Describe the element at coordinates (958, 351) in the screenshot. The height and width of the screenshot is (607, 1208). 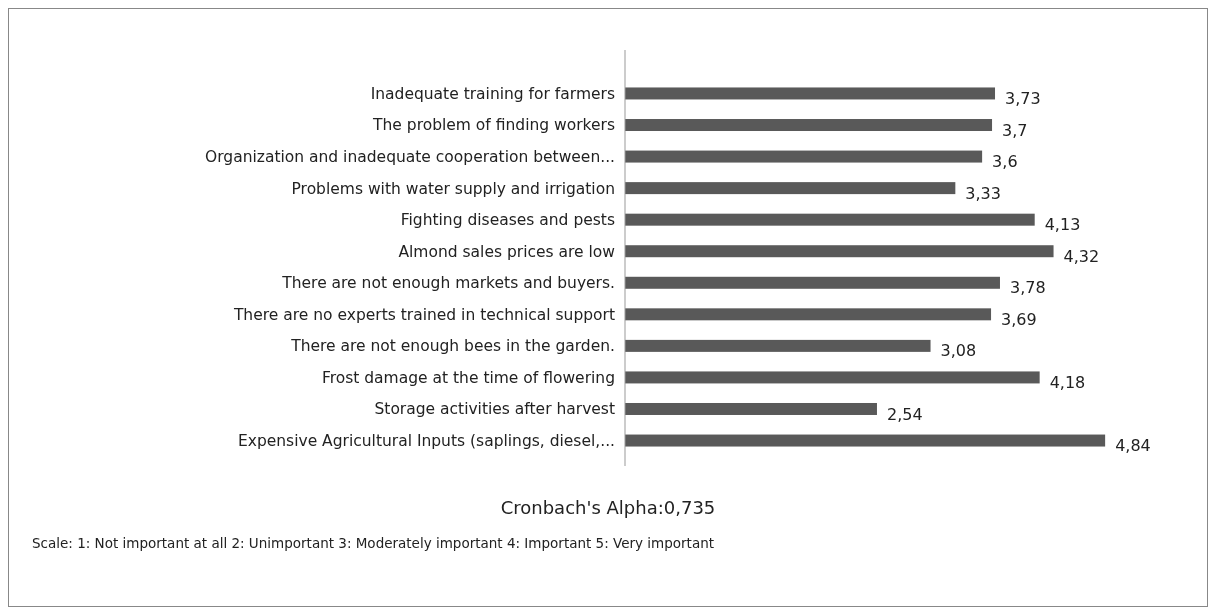
I see `data-label: 3,08` at that location.